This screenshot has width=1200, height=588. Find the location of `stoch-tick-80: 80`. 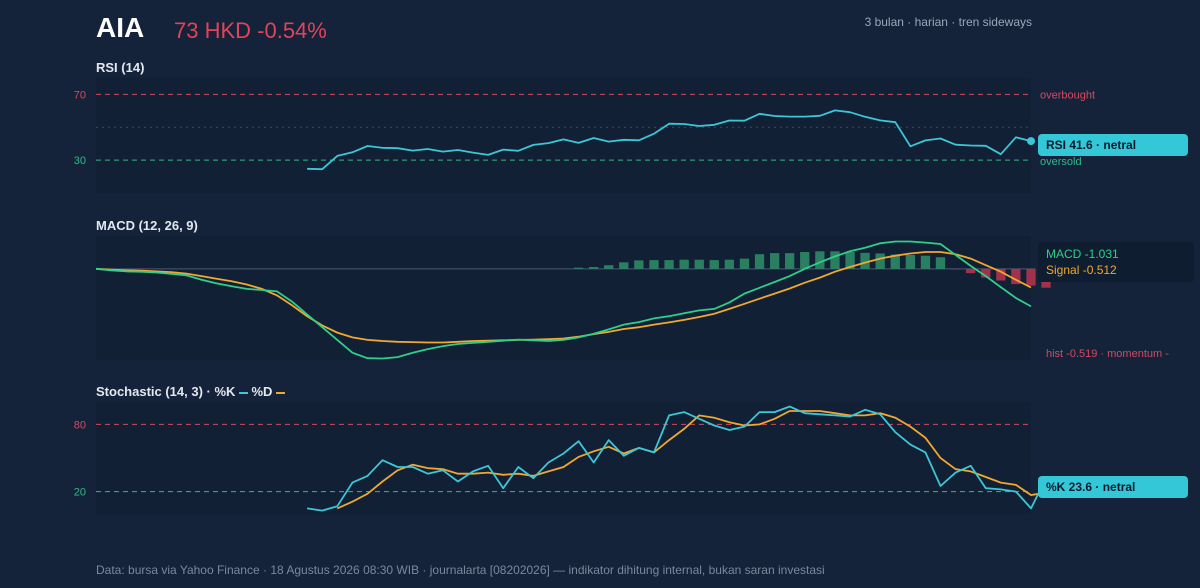

stoch-tick-80: 80 is located at coordinates (80, 425).